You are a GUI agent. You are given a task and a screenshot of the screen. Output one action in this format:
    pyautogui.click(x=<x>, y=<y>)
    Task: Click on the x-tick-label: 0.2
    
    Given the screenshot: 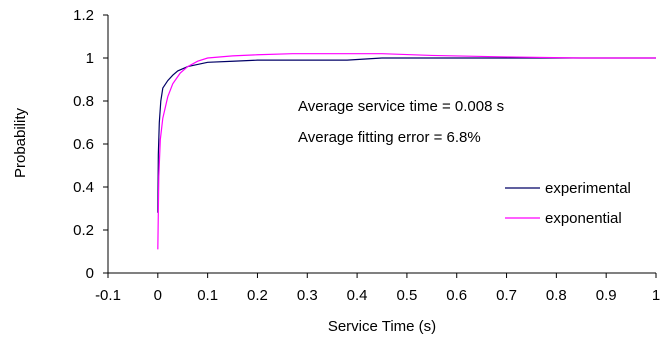 What is the action you would take?
    pyautogui.click(x=257, y=295)
    